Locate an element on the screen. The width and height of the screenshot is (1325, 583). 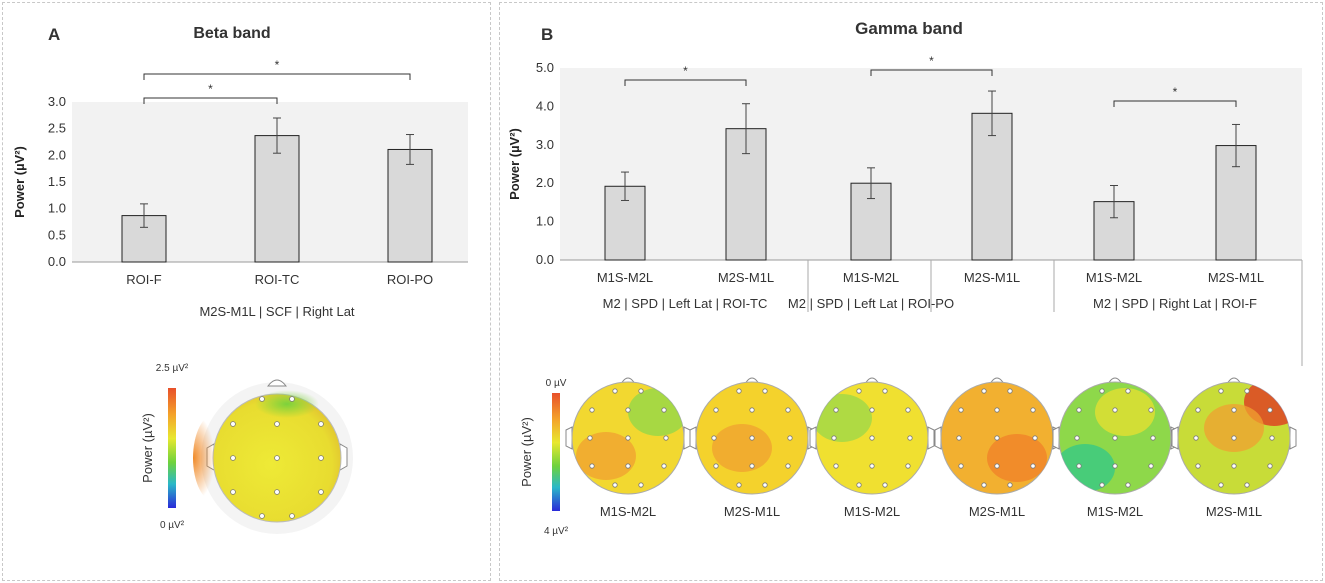
gamma-colorbar-axis-label: Power (µV²) is located at coordinates (526, 452).